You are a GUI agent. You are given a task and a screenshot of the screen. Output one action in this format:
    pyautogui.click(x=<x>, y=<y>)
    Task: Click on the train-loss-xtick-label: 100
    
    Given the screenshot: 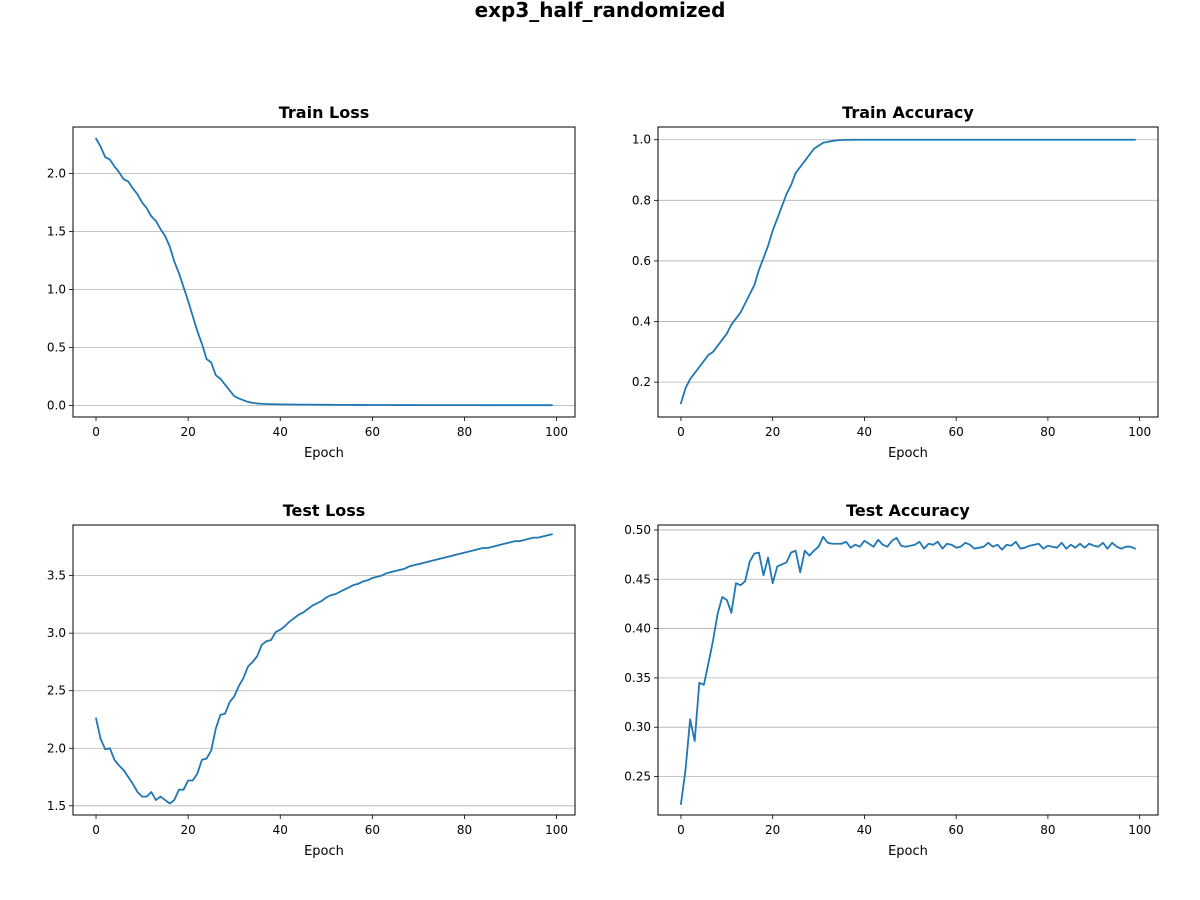 What is the action you would take?
    pyautogui.click(x=556, y=432)
    